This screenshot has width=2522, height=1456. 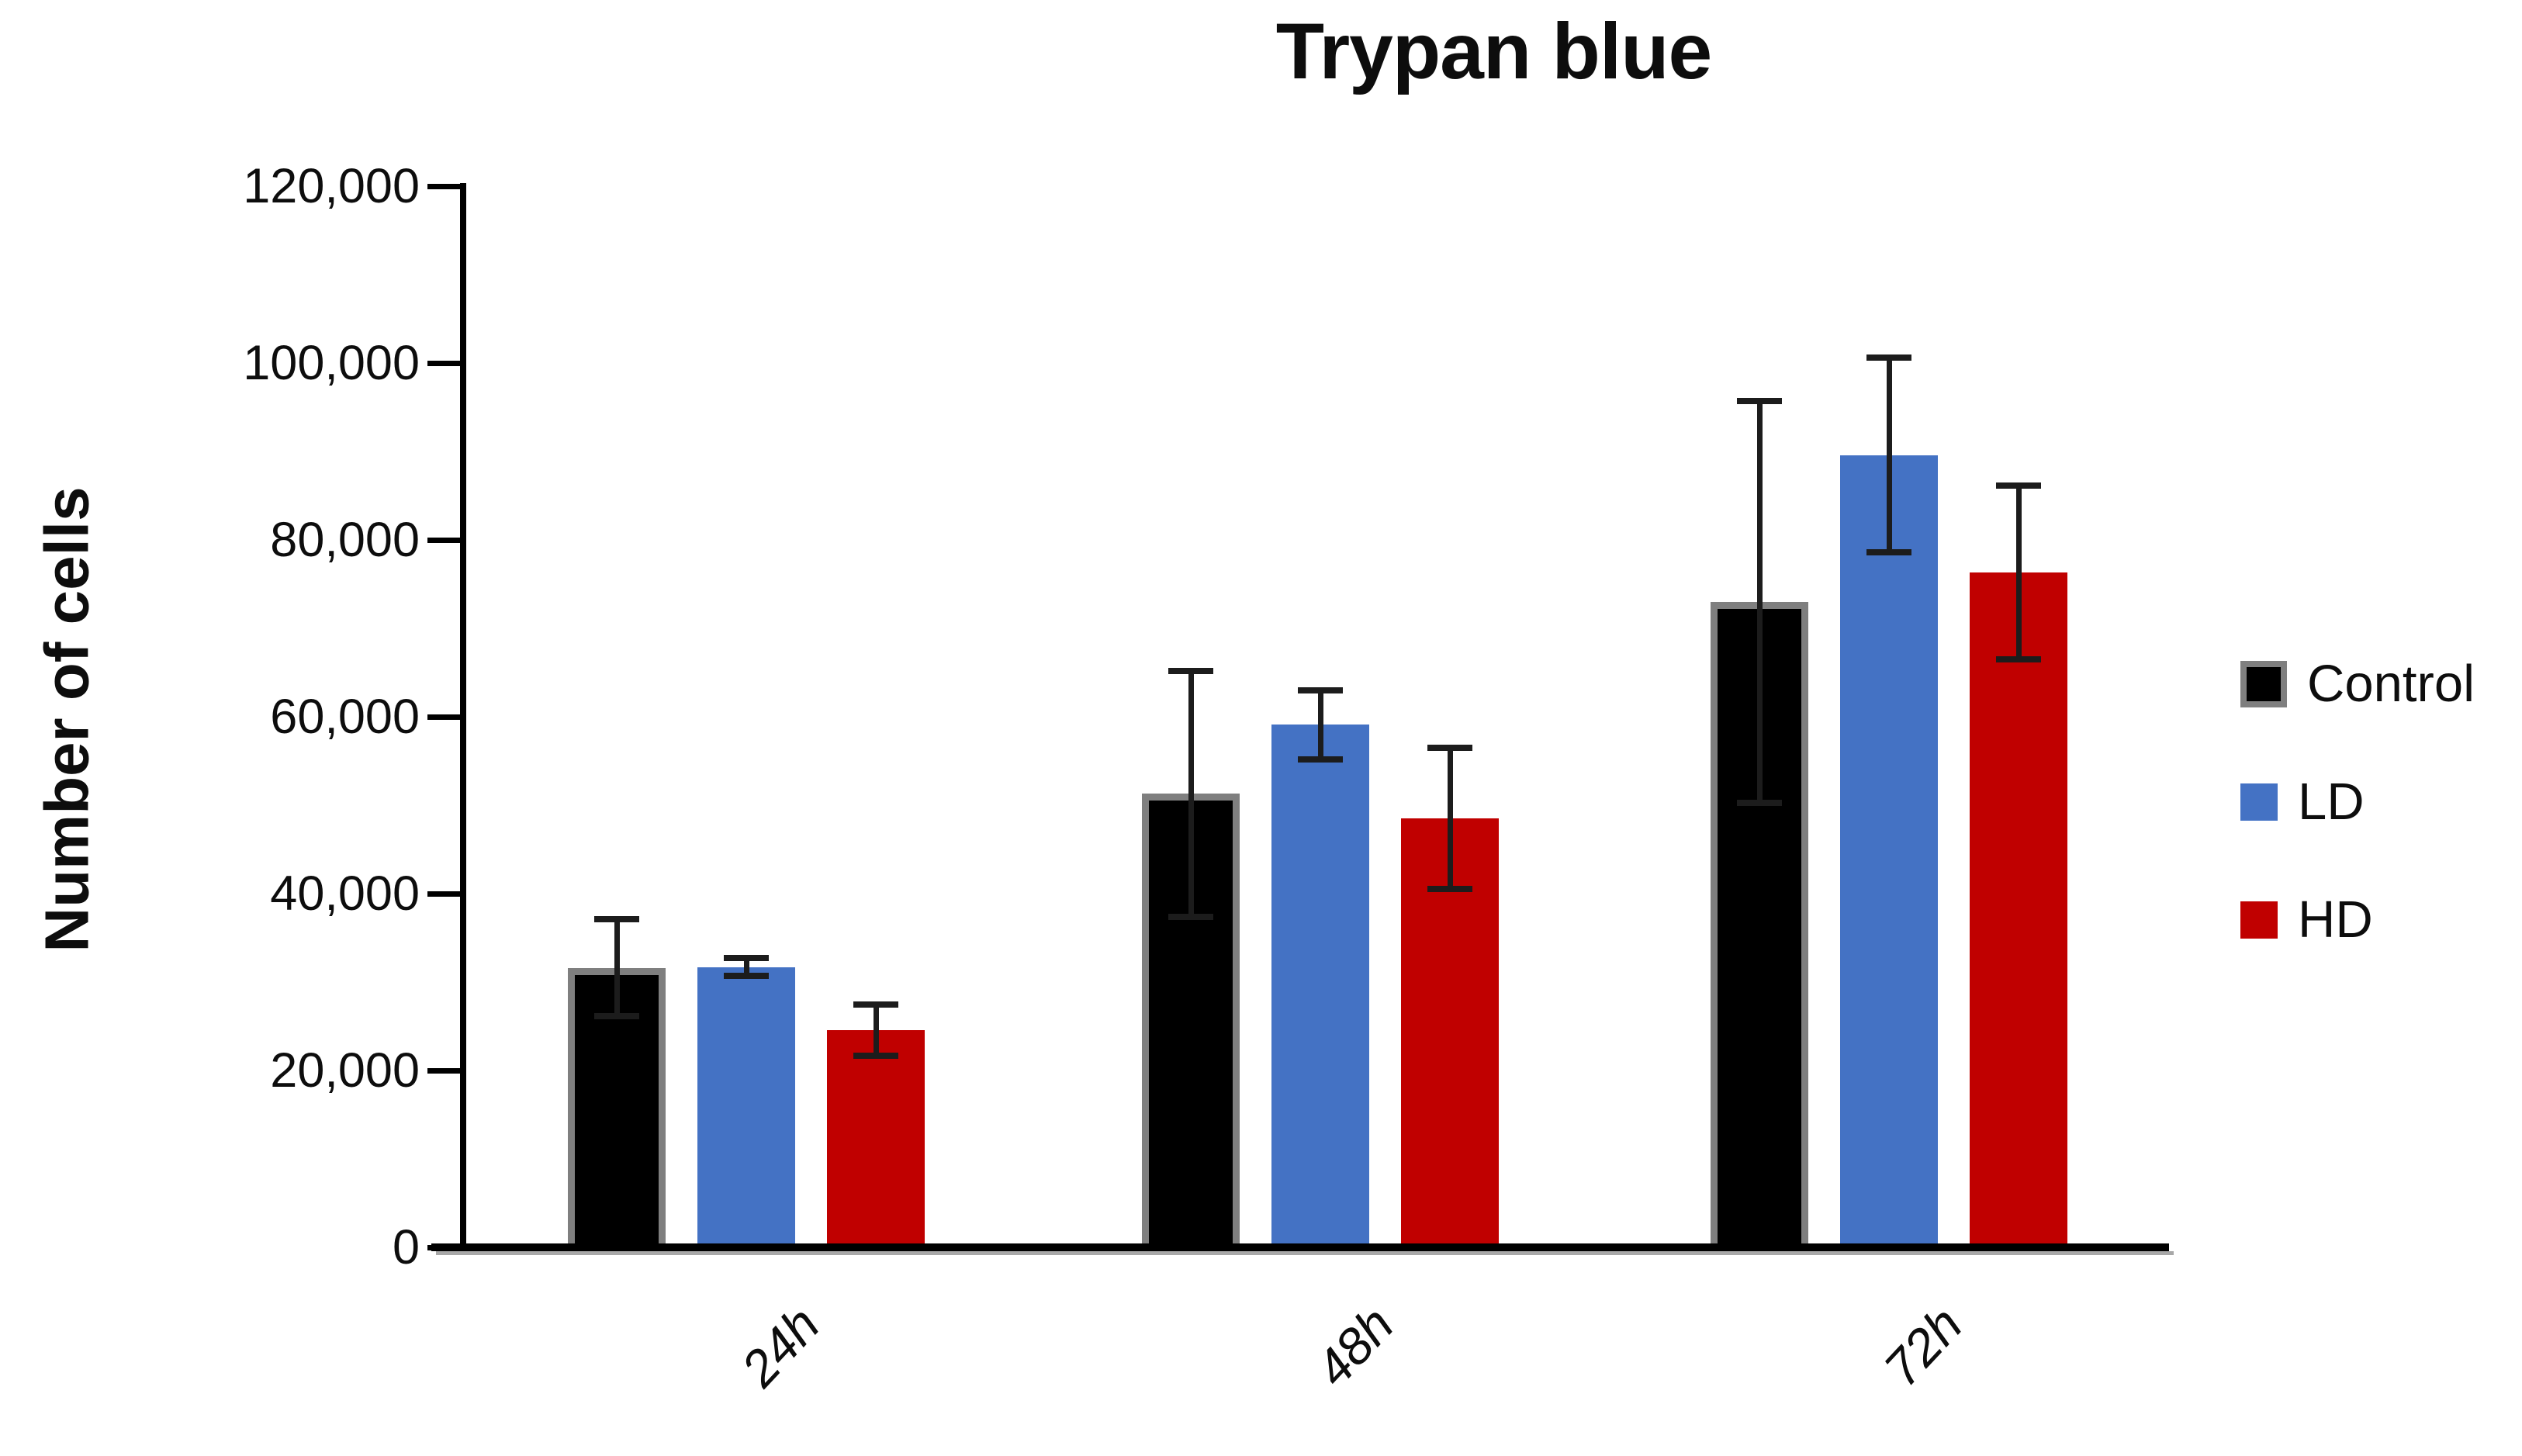 I want to click on y-tick-label: 120,000, so click(x=331, y=186).